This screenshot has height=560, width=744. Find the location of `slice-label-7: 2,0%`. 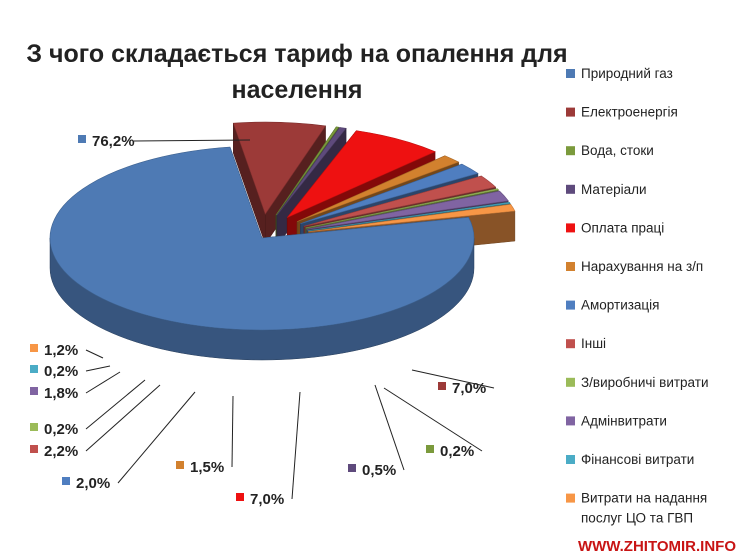

slice-label-7: 2,0% is located at coordinates (93, 483).